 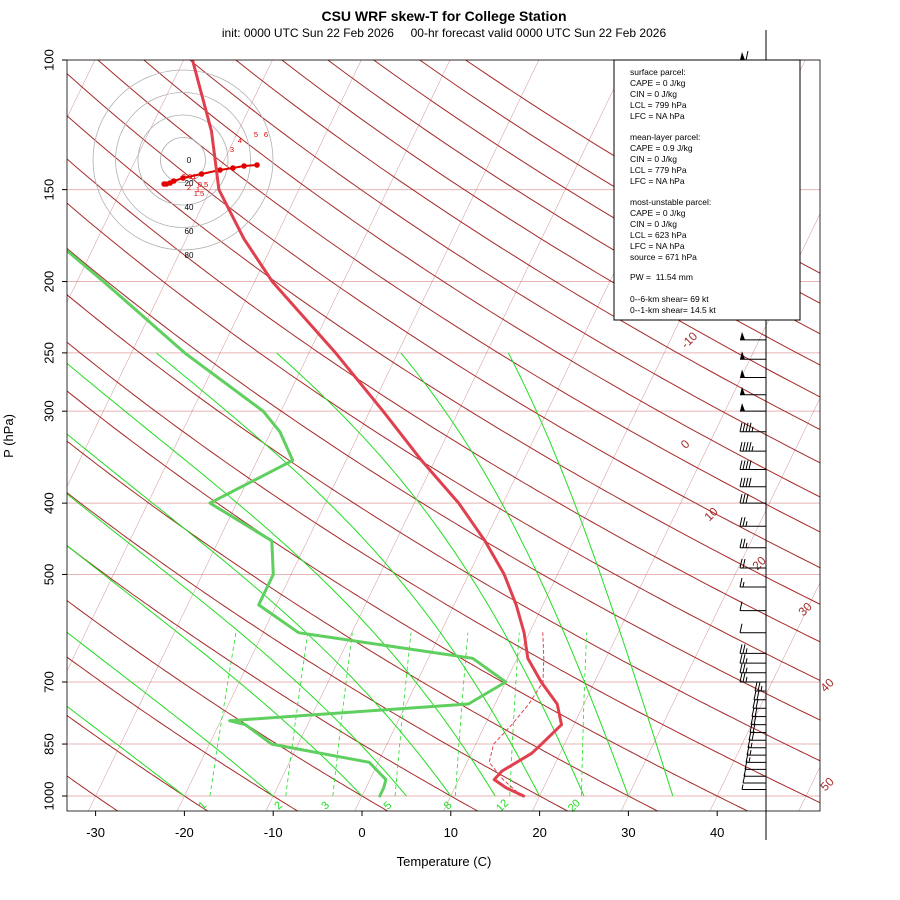 I want to click on hodograph-height-label: 1, so click(x=198, y=189).